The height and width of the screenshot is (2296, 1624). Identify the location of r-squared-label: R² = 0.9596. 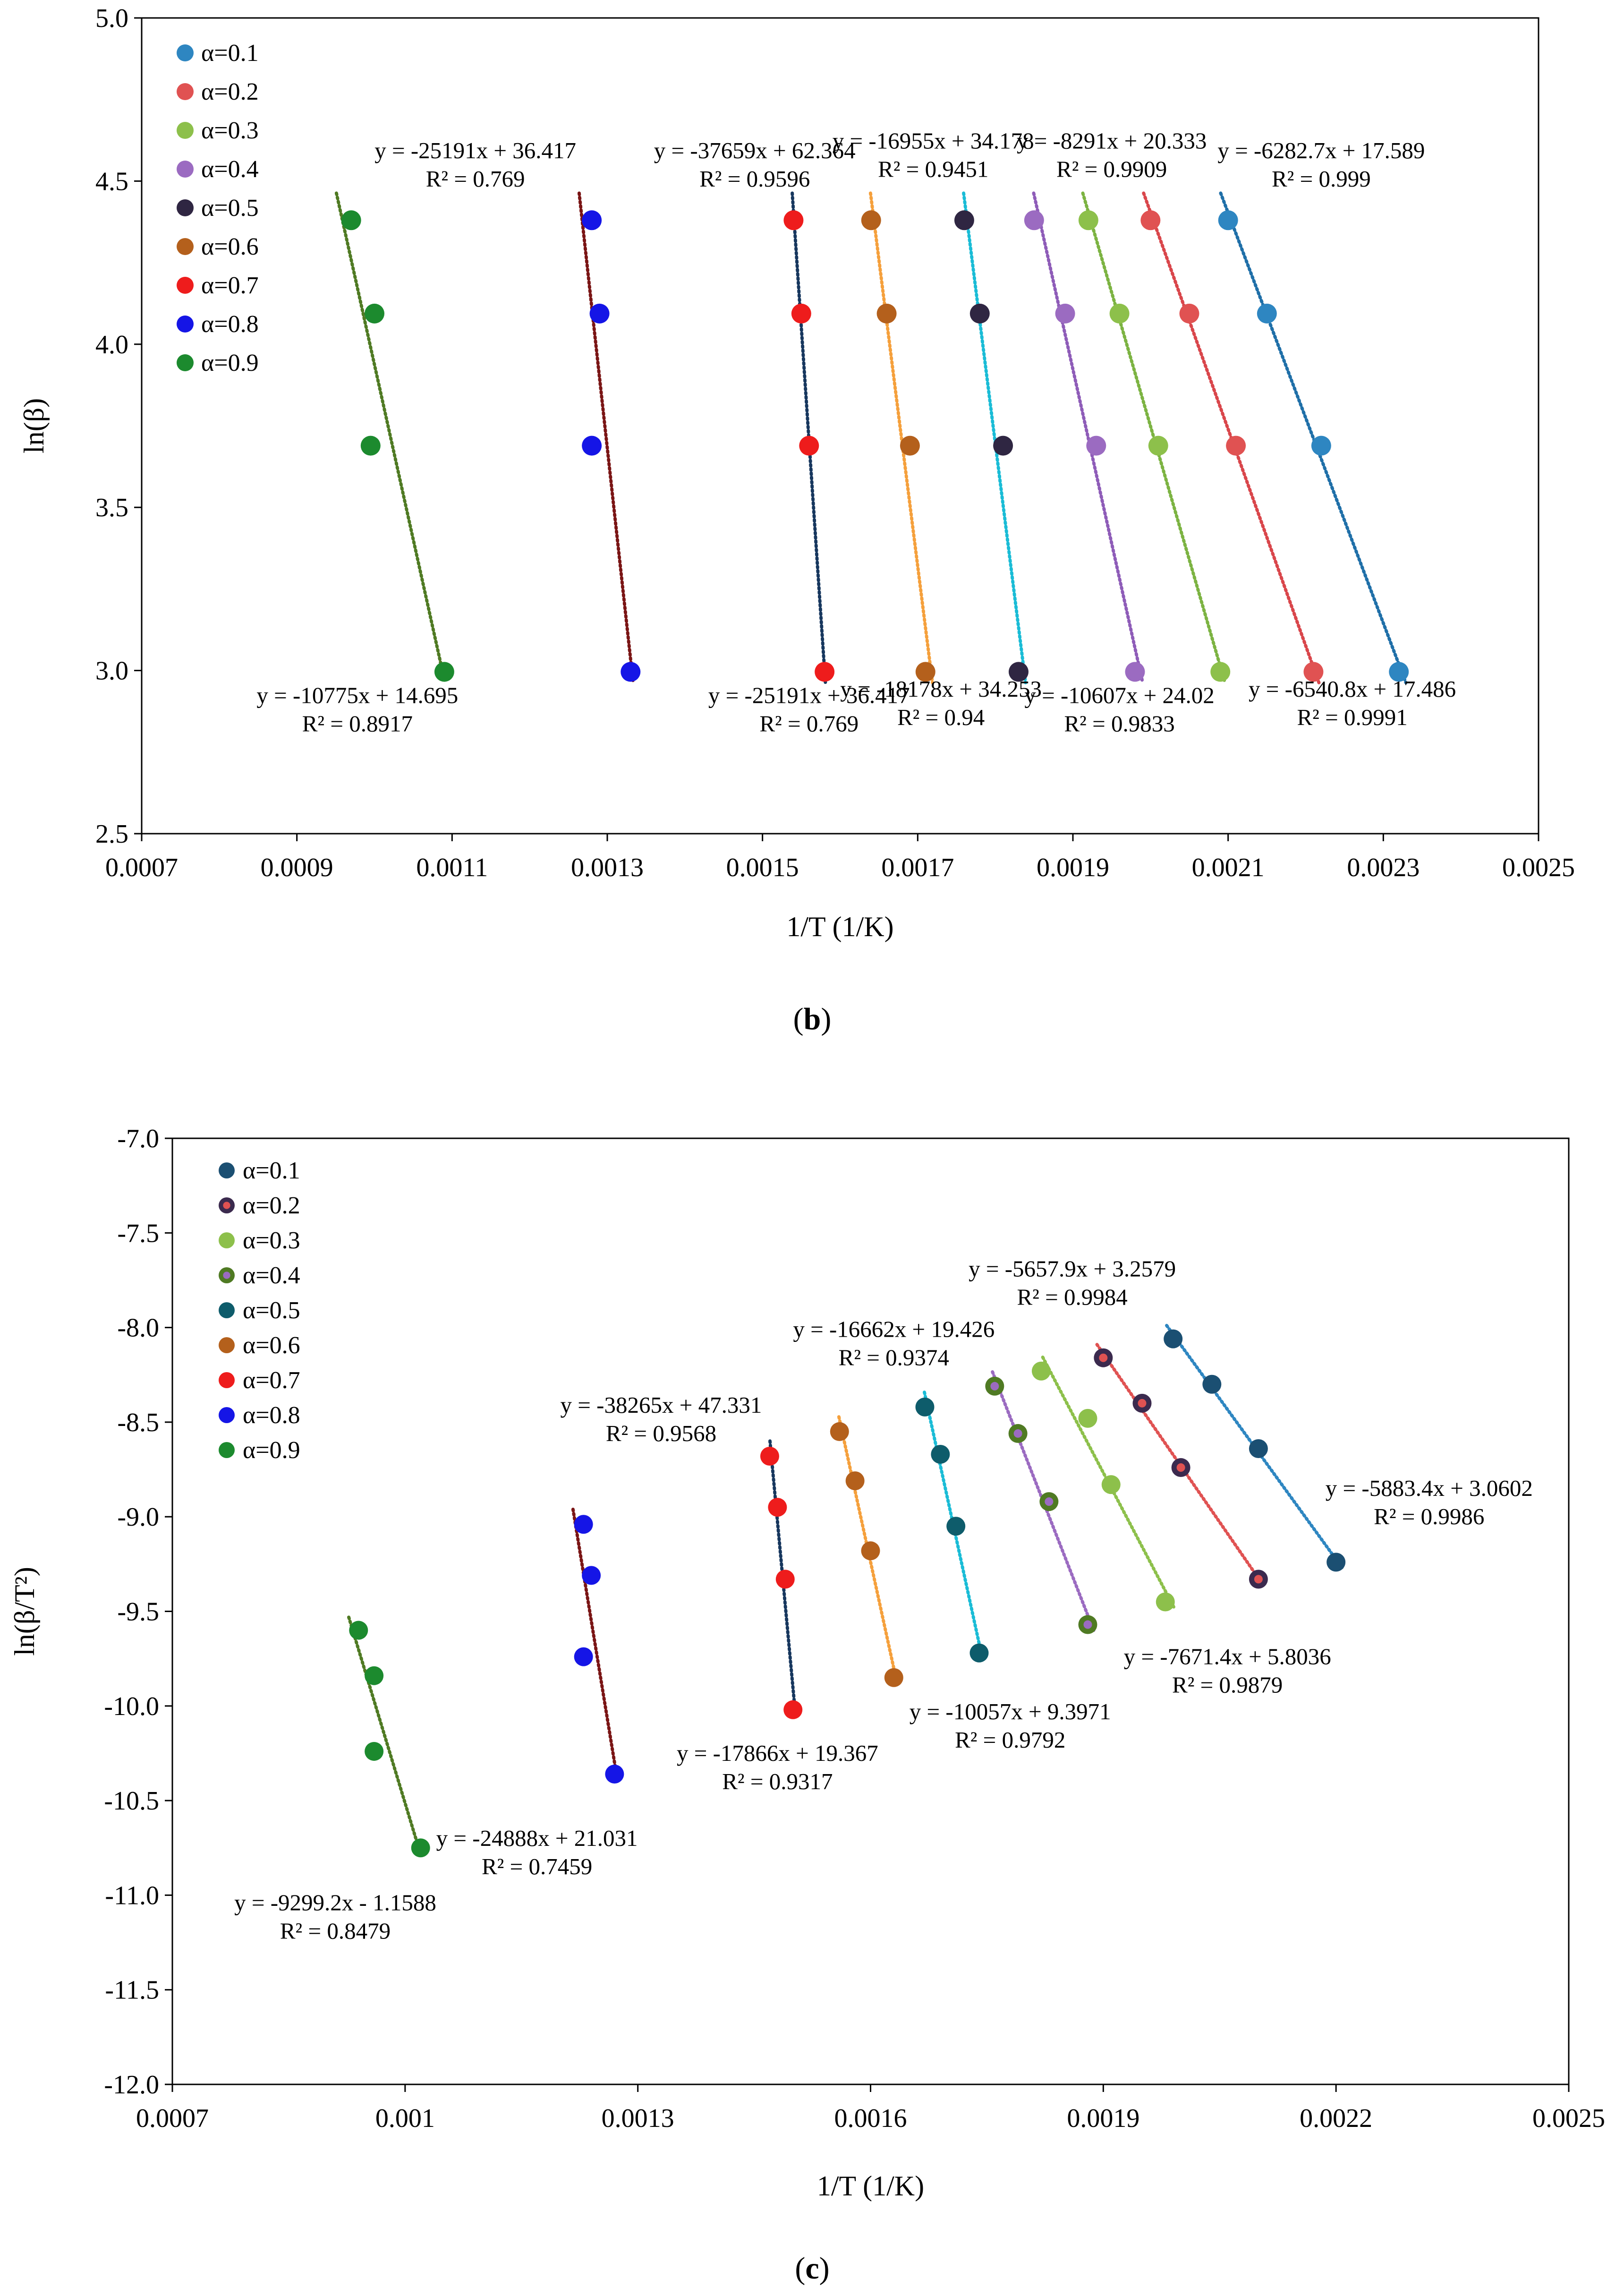
(754, 179).